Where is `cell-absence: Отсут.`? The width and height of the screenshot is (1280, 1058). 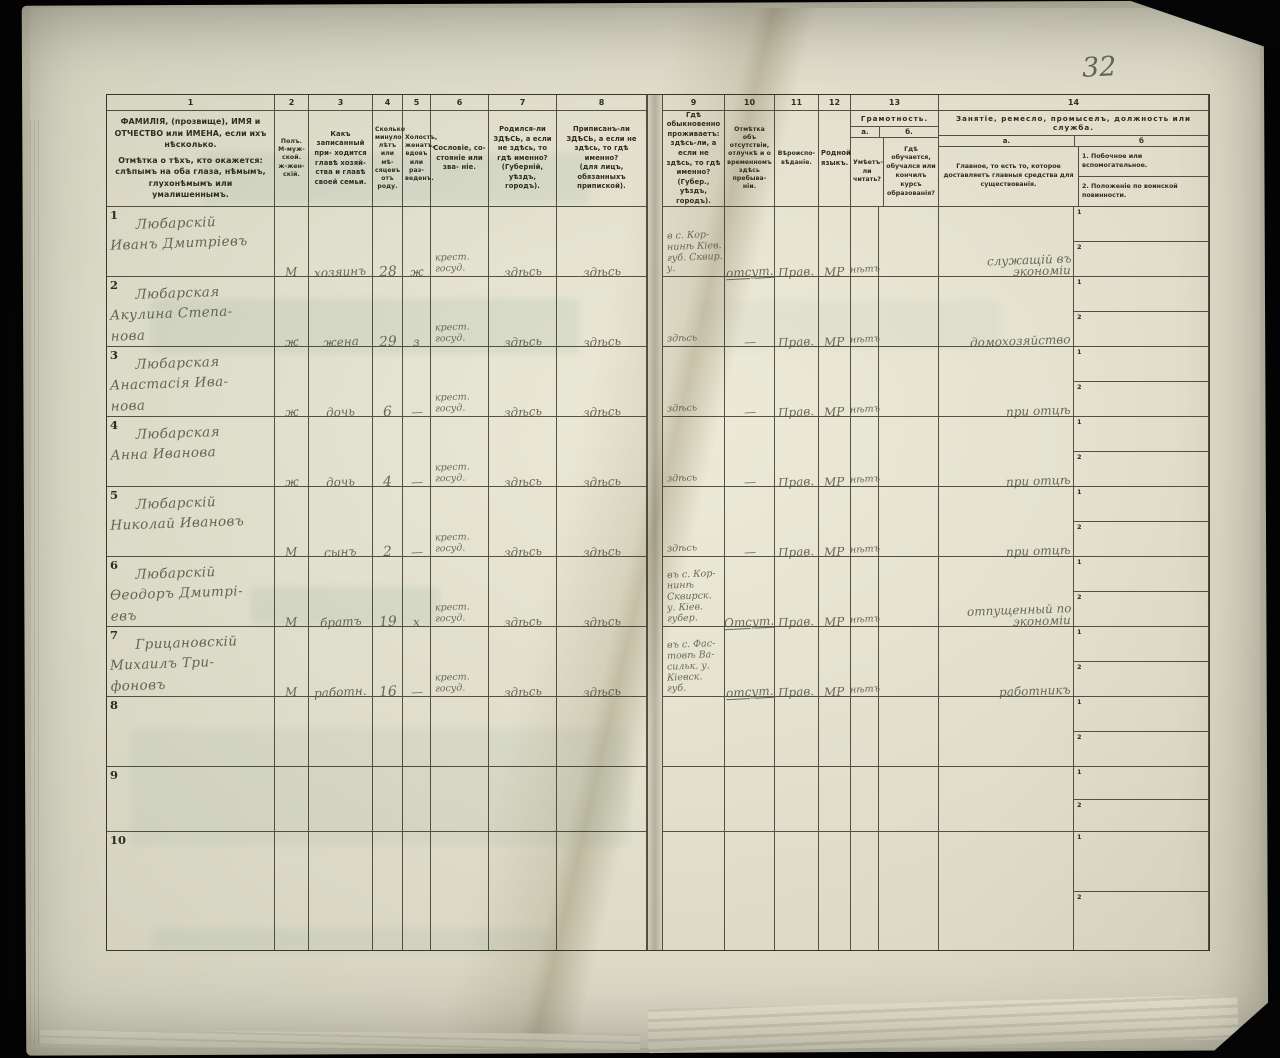
cell-absence: Отсут. is located at coordinates (749, 593).